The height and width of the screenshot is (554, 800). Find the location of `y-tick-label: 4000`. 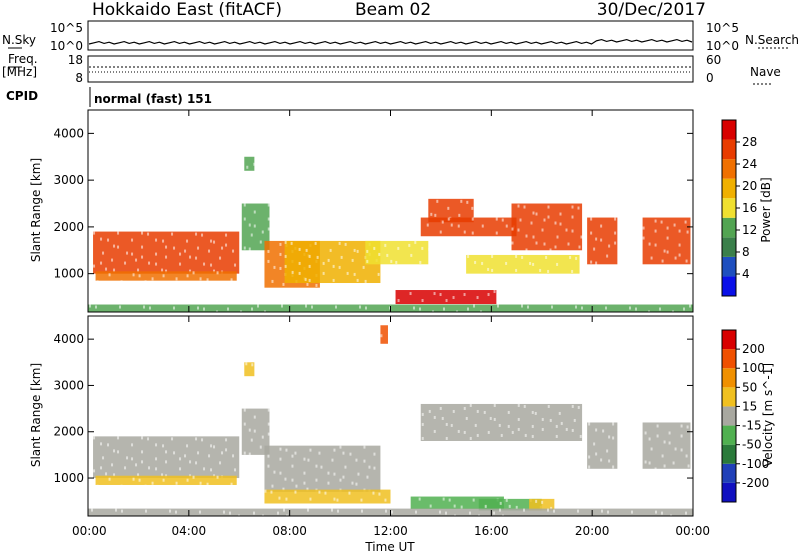

y-tick-label: 4000 is located at coordinates (68, 339).